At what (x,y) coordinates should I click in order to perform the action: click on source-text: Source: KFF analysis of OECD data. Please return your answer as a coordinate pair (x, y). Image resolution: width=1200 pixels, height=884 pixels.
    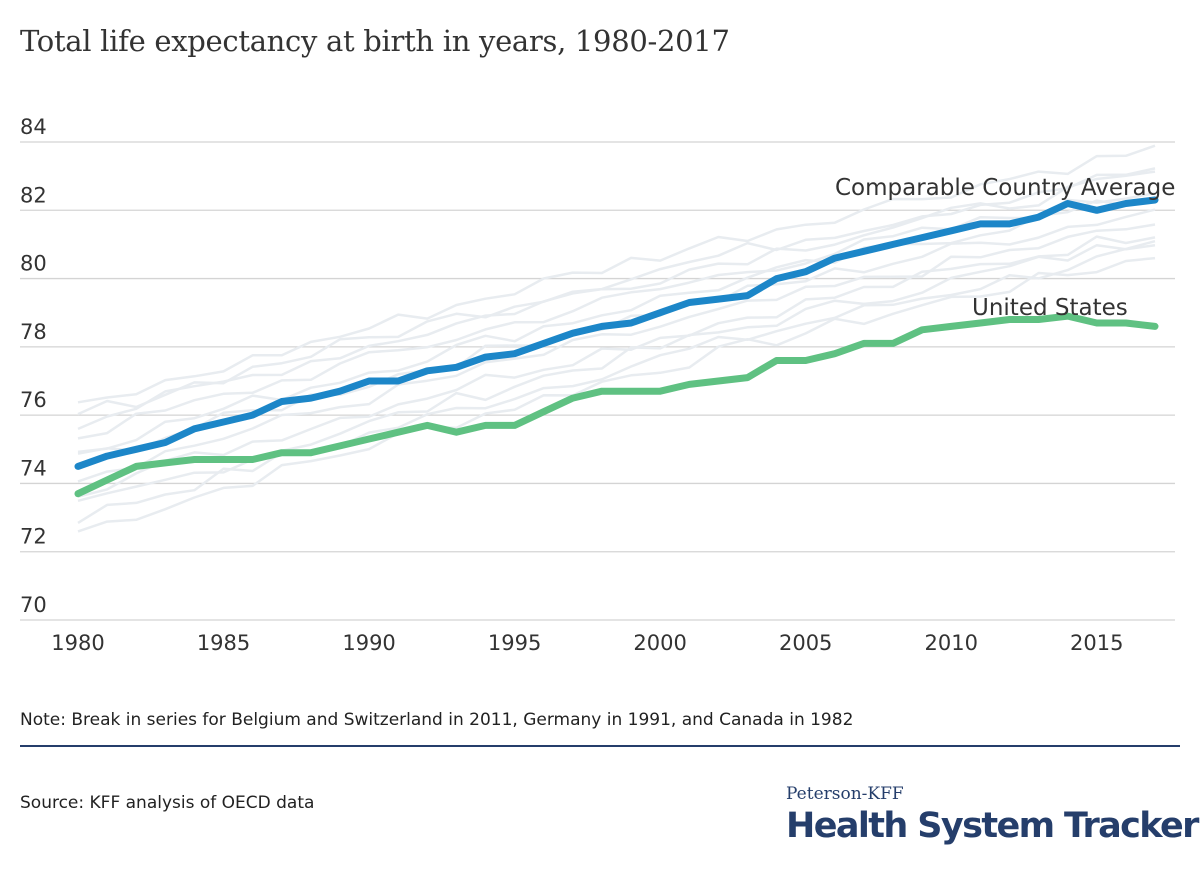
    Looking at the image, I should click on (167, 803).